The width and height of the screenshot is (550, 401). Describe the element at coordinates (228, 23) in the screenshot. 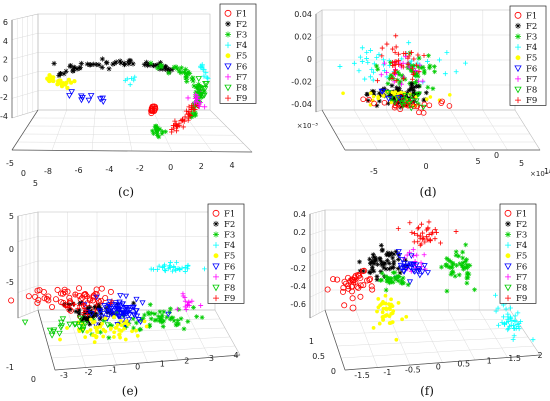

I see `legend-marker-f2` at that location.